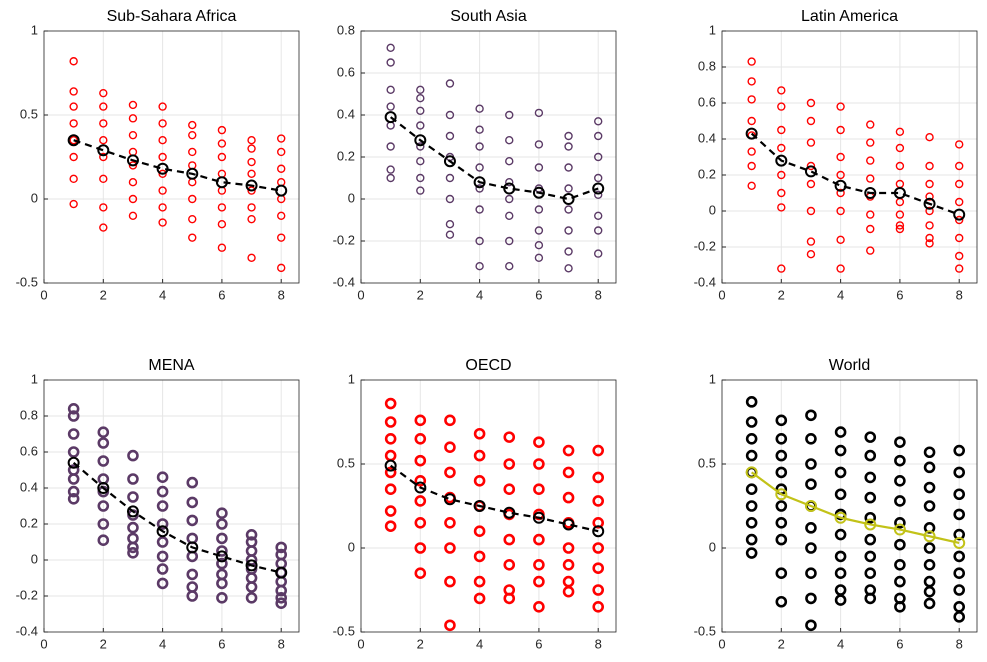  I want to click on y-tick-label: 1, so click(34, 378).